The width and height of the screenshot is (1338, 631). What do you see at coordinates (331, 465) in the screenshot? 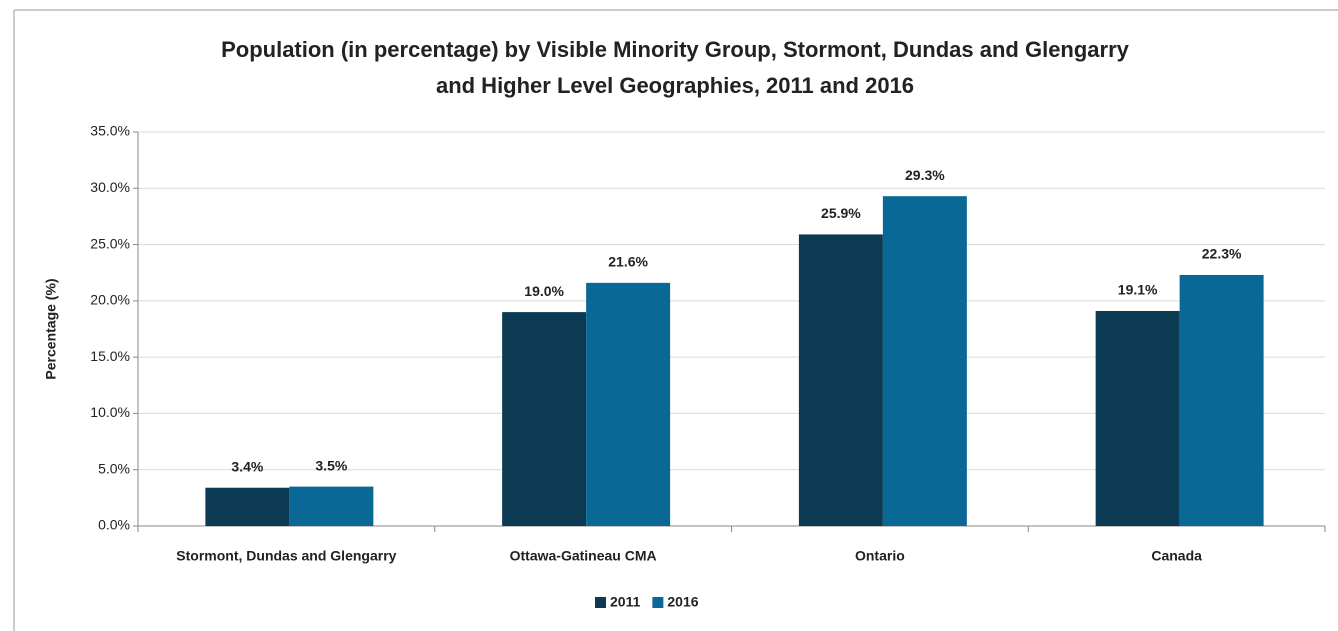
I see `value-label: 3.5%` at bounding box center [331, 465].